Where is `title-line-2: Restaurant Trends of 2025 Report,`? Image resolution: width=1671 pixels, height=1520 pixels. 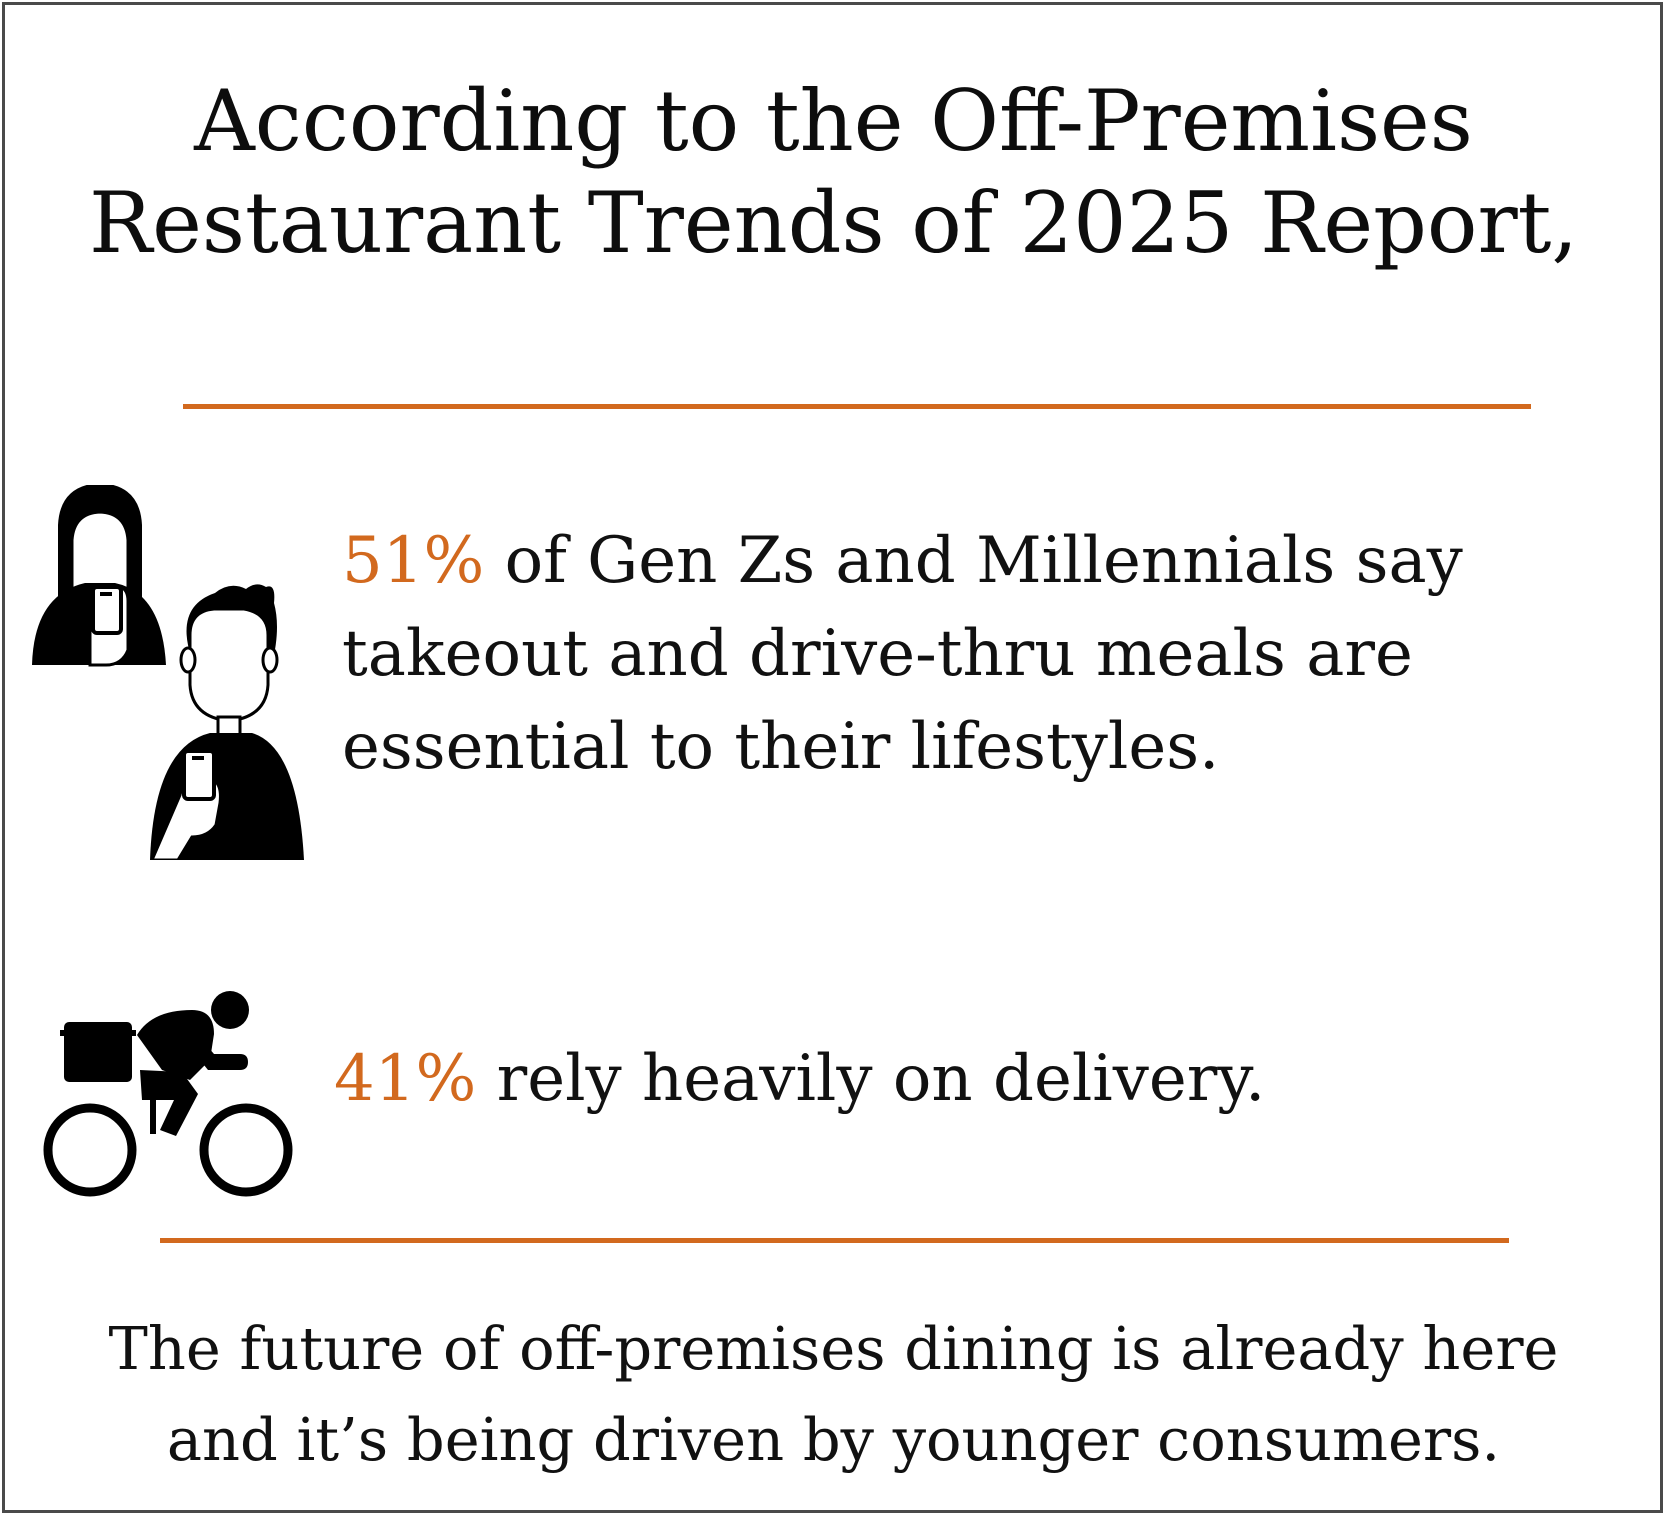 title-line-2: Restaurant Trends of 2025 Report, is located at coordinates (833, 223).